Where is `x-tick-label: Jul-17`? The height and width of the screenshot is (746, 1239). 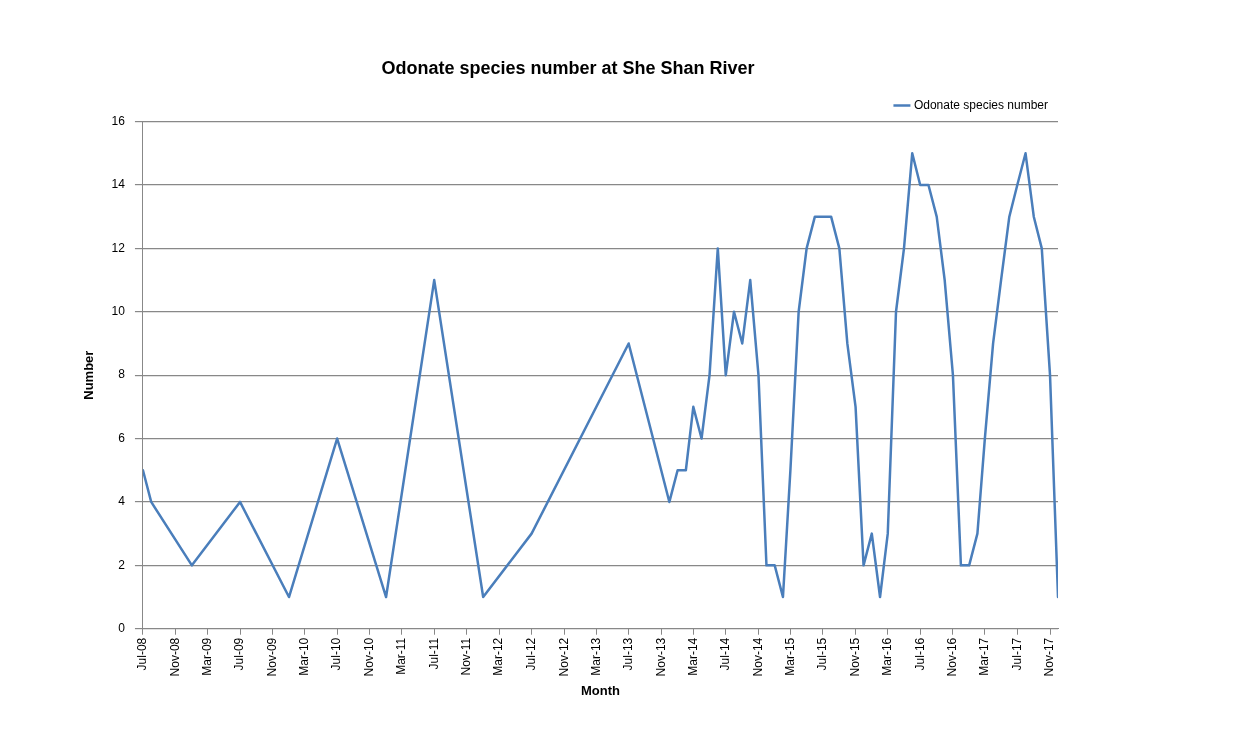
x-tick-label: Jul-17 is located at coordinates (1016, 654).